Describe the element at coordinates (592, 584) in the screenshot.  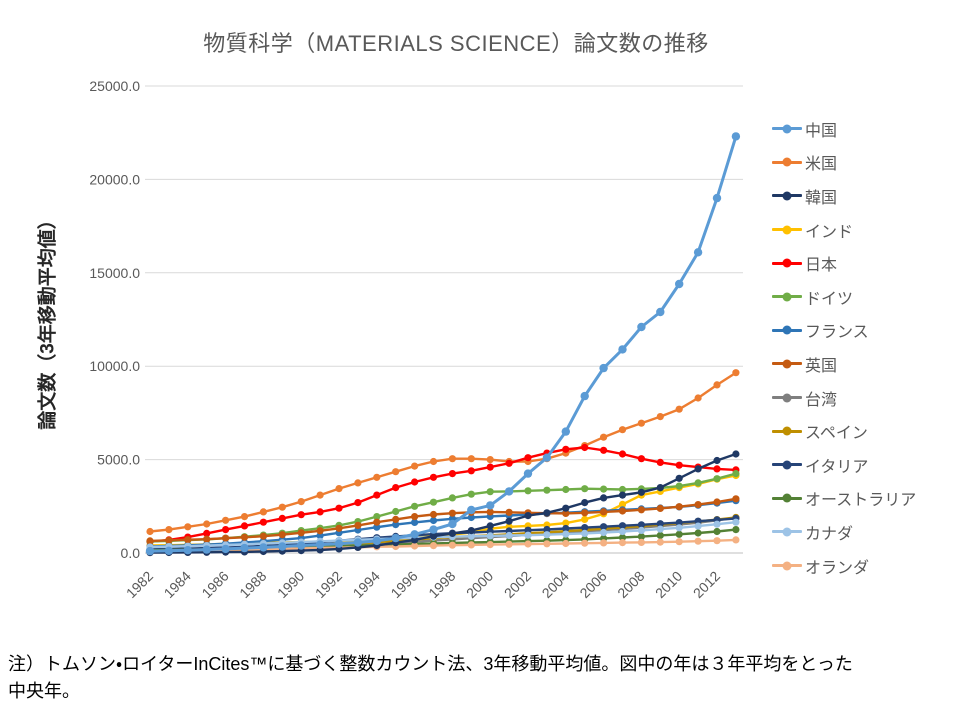
I see `x-tick-label: 2006` at that location.